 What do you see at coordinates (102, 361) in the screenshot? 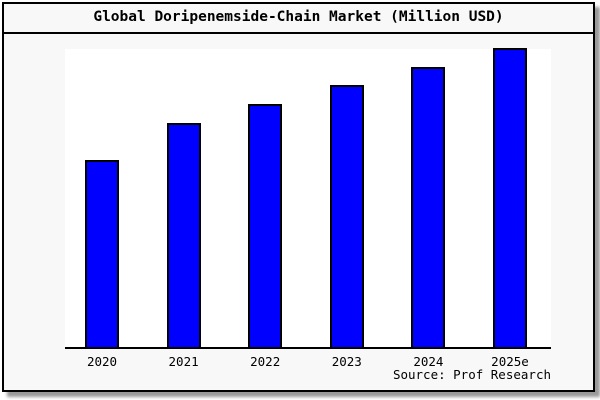
I see `x-tick-label-2020: 2020` at bounding box center [102, 361].